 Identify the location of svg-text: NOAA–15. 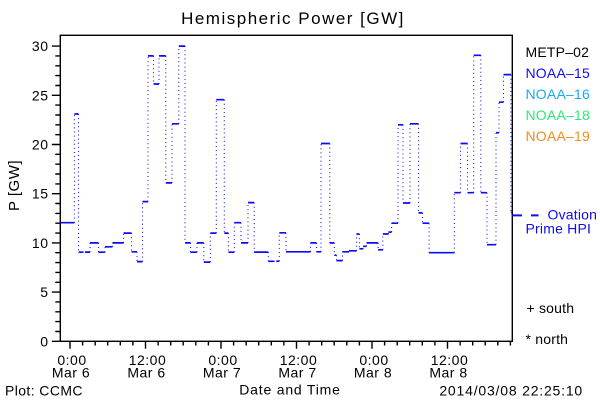
(558, 73).